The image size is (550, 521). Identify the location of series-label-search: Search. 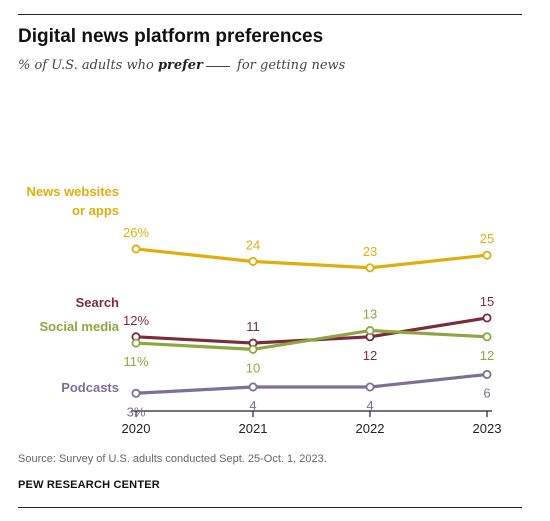
(97, 302).